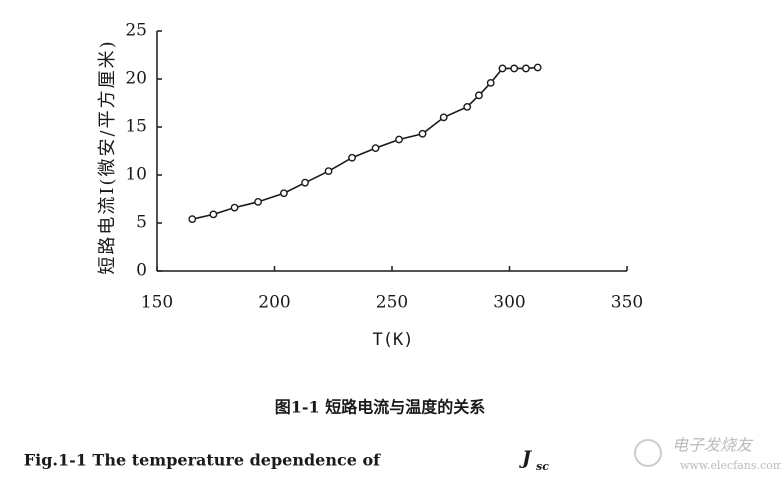  What do you see at coordinates (542, 466) in the screenshot?
I see `caption-symbol-sub: sc` at bounding box center [542, 466].